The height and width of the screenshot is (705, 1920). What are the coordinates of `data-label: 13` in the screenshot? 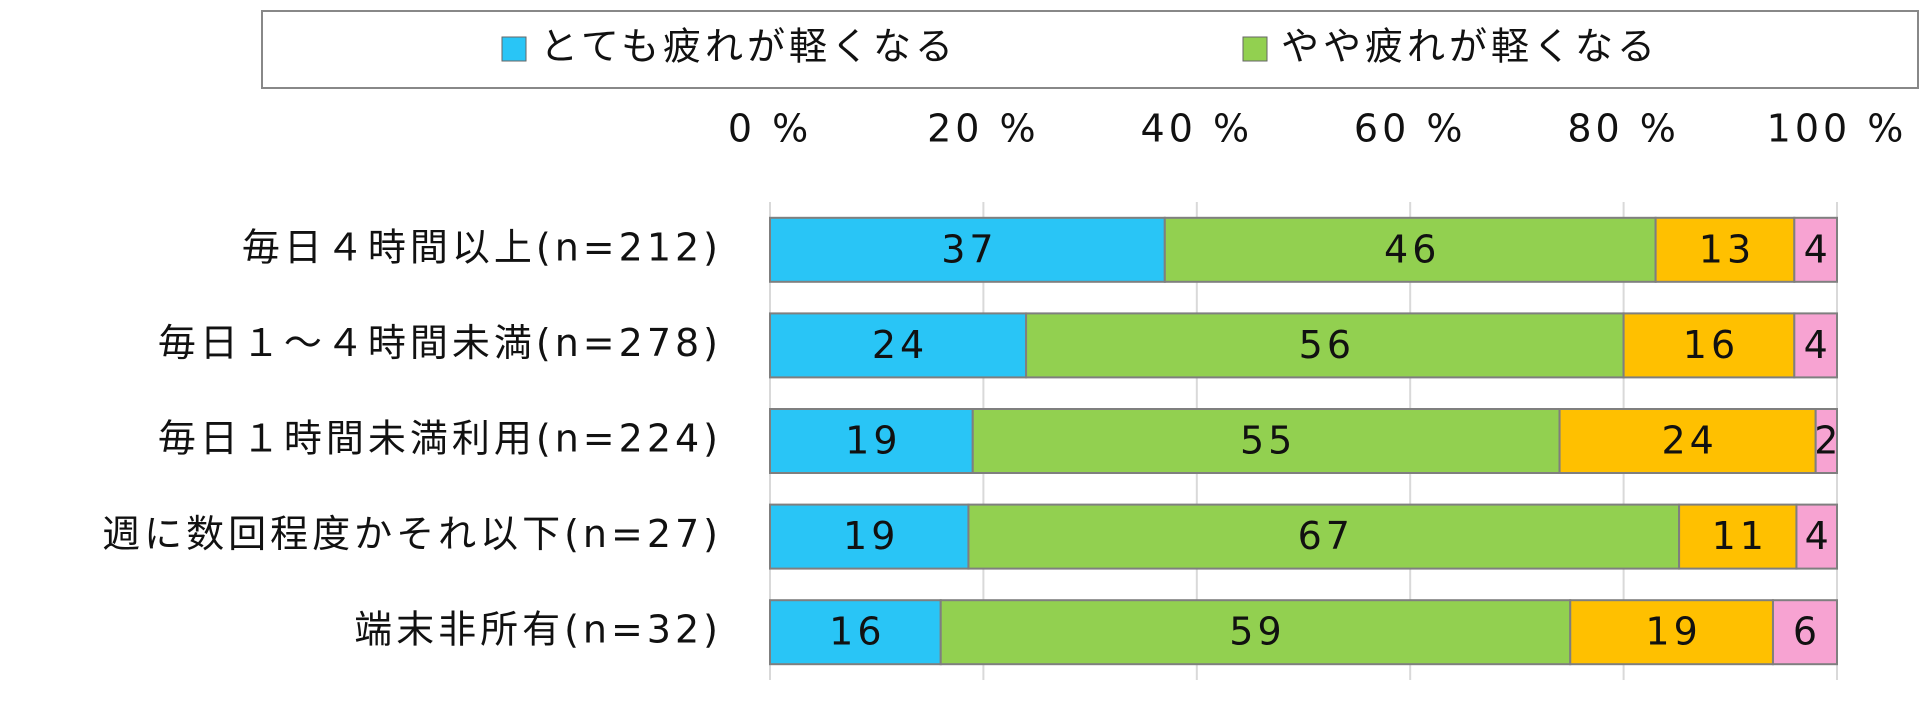 It's located at (1727, 249).